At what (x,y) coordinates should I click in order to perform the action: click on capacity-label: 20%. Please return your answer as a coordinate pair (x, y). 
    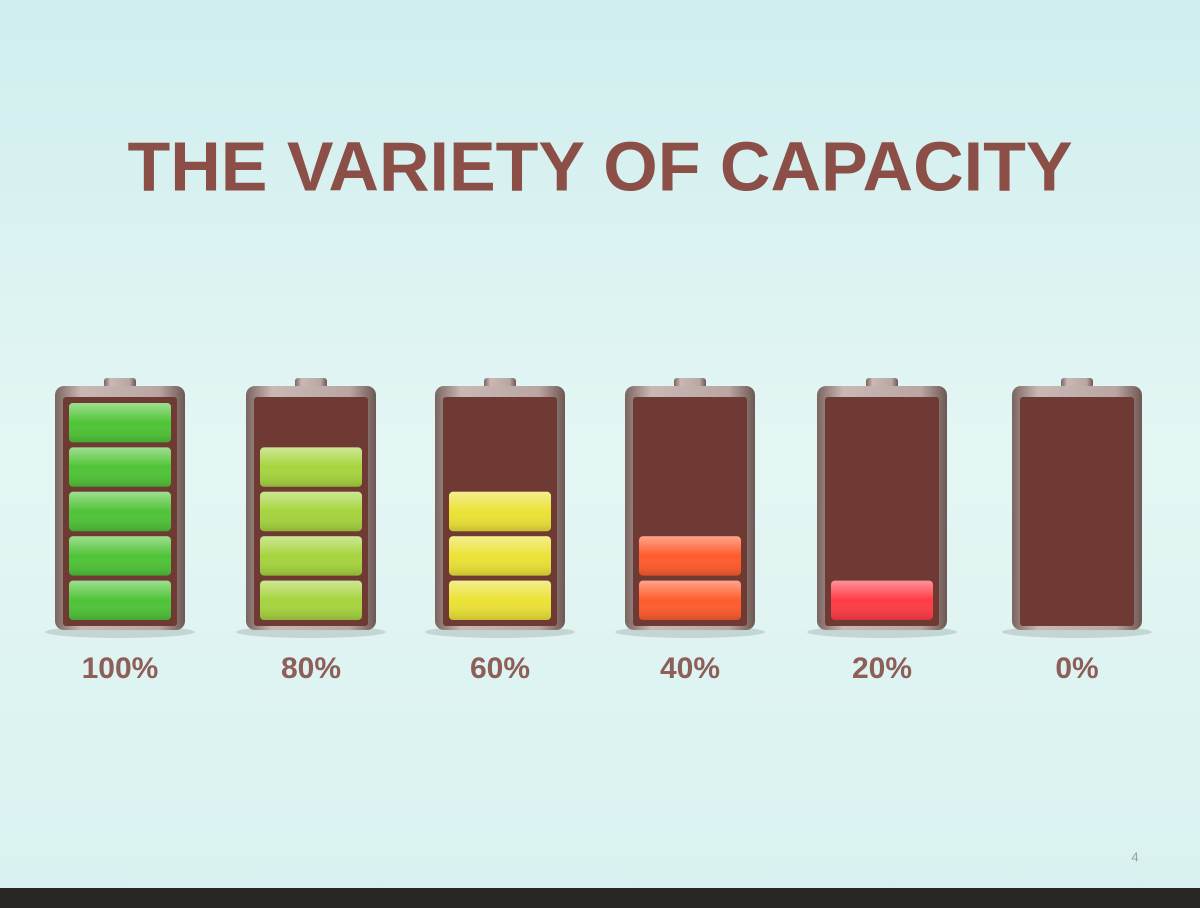
    Looking at the image, I should click on (882, 668).